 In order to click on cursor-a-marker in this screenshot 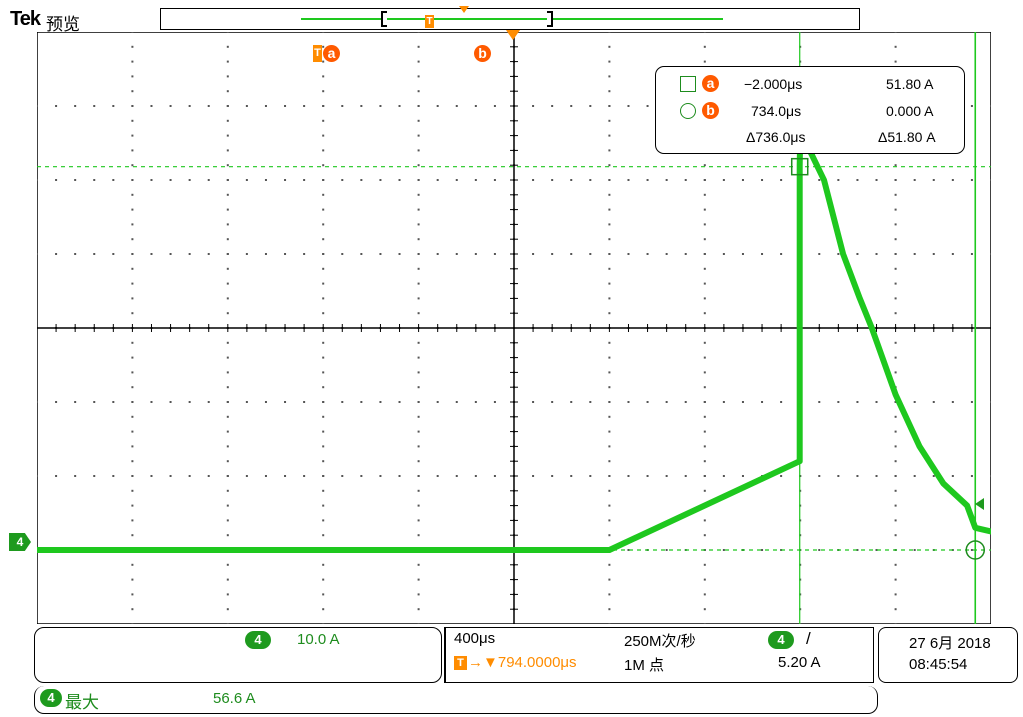, I will do `click(799, 166)`.